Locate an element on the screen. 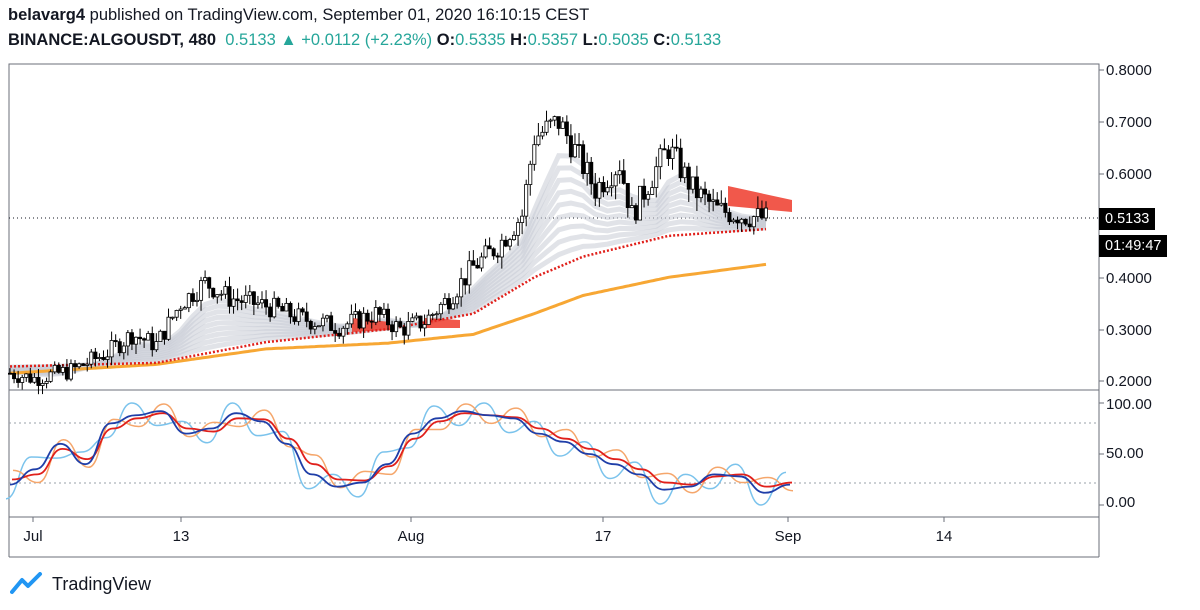  brand: TradingView is located at coordinates (80, 584).